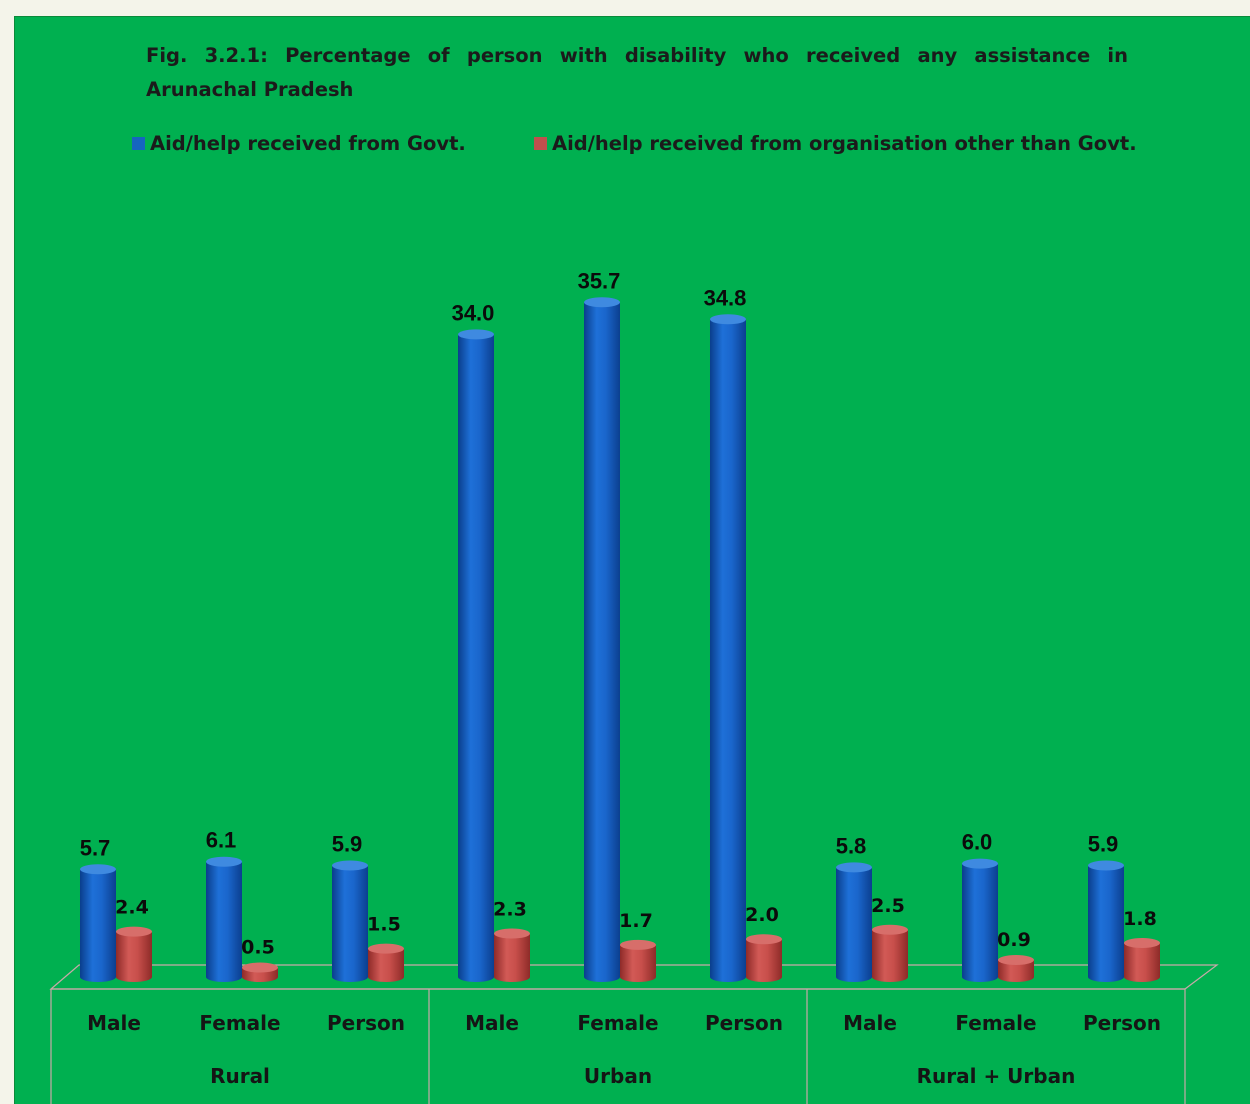 Image resolution: width=1250 pixels, height=1104 pixels. Describe the element at coordinates (240, 1076) in the screenshot. I see `group-label-0: Rural` at that location.